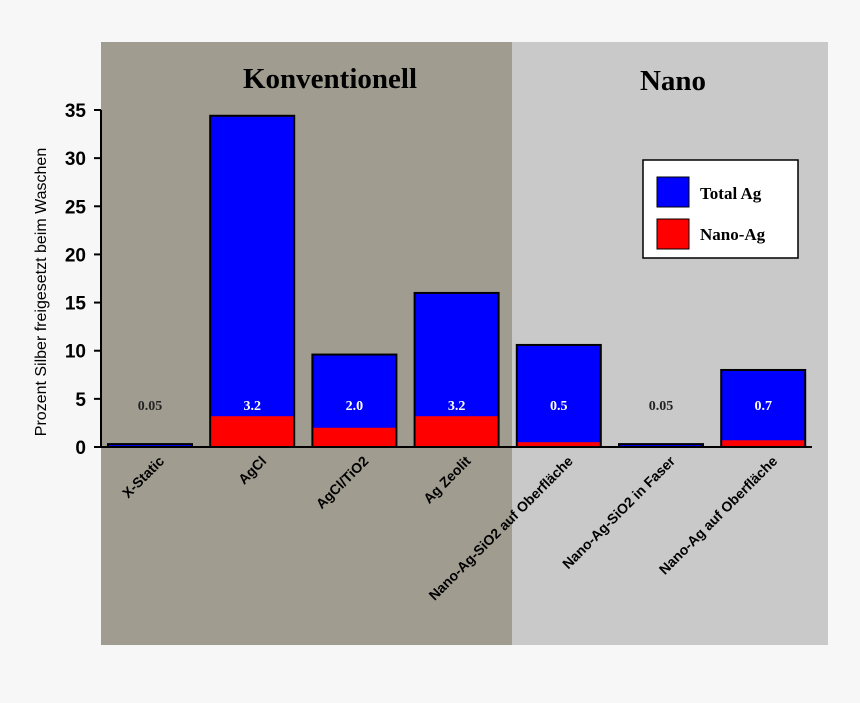 This screenshot has height=703, width=860. I want to click on legend-label-nano-ag: Nano-Ag, so click(733, 234).